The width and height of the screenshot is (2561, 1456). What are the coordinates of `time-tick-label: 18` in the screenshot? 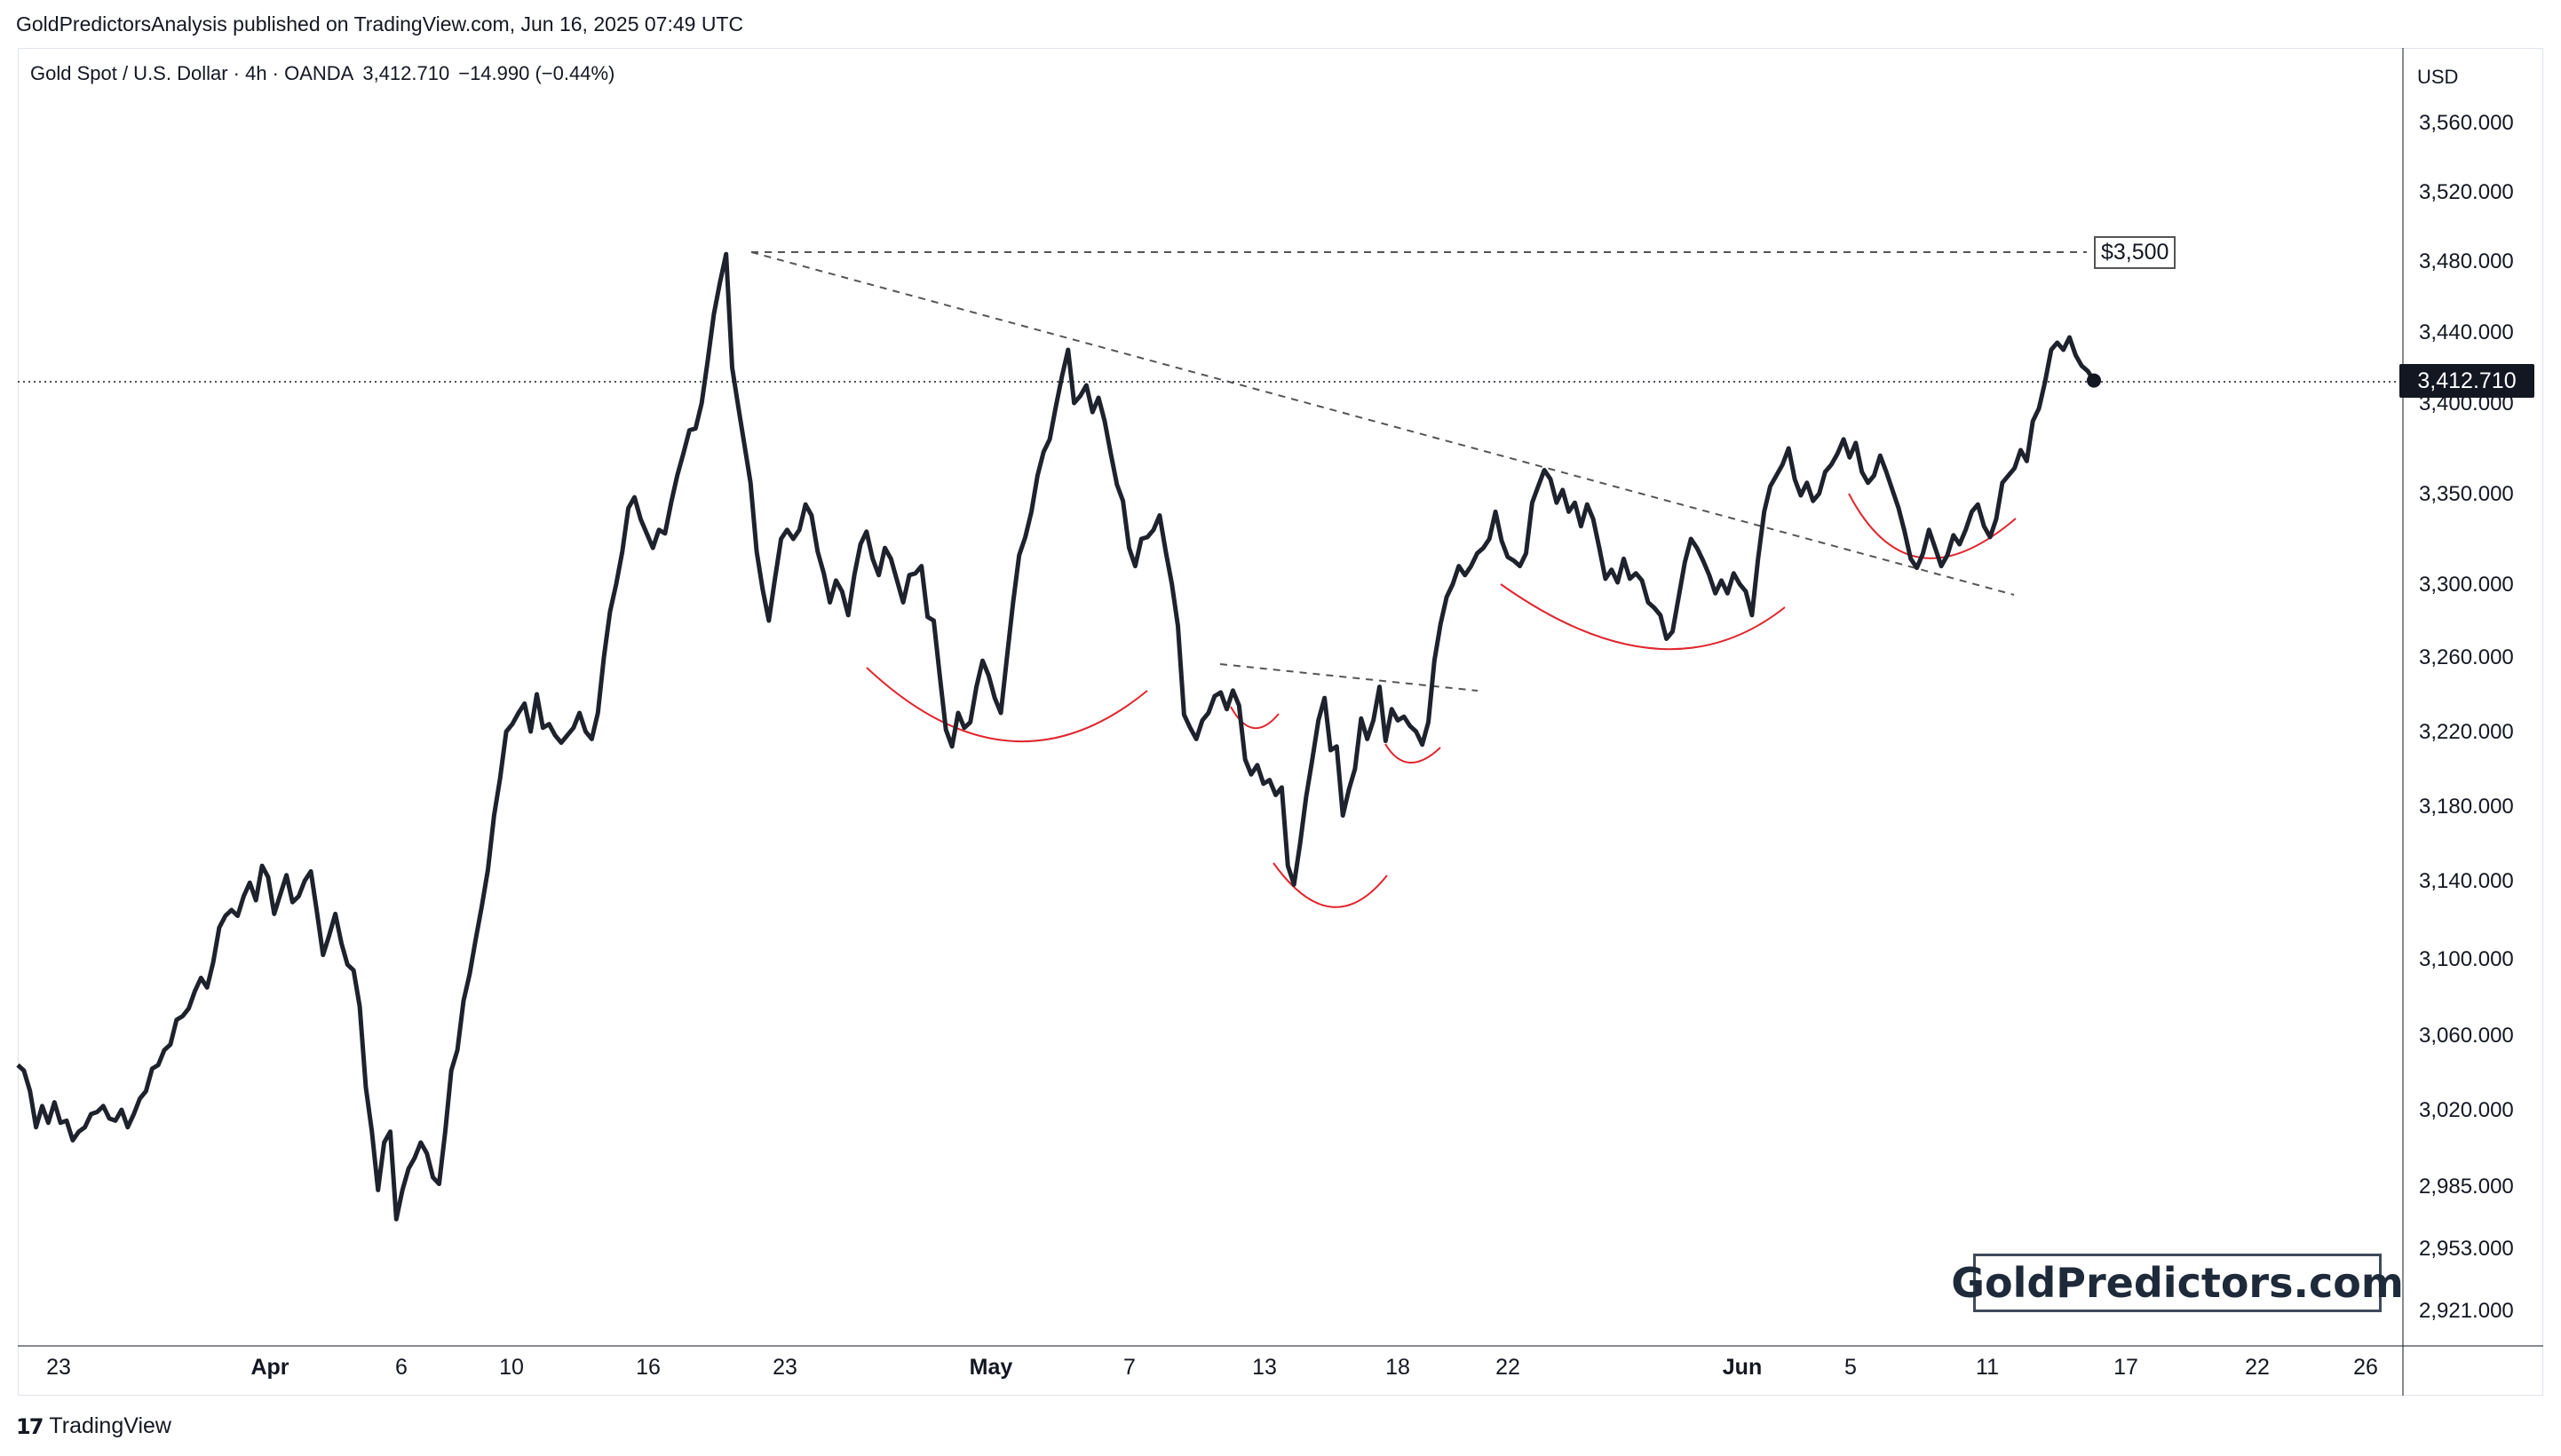 It's located at (1398, 1367).